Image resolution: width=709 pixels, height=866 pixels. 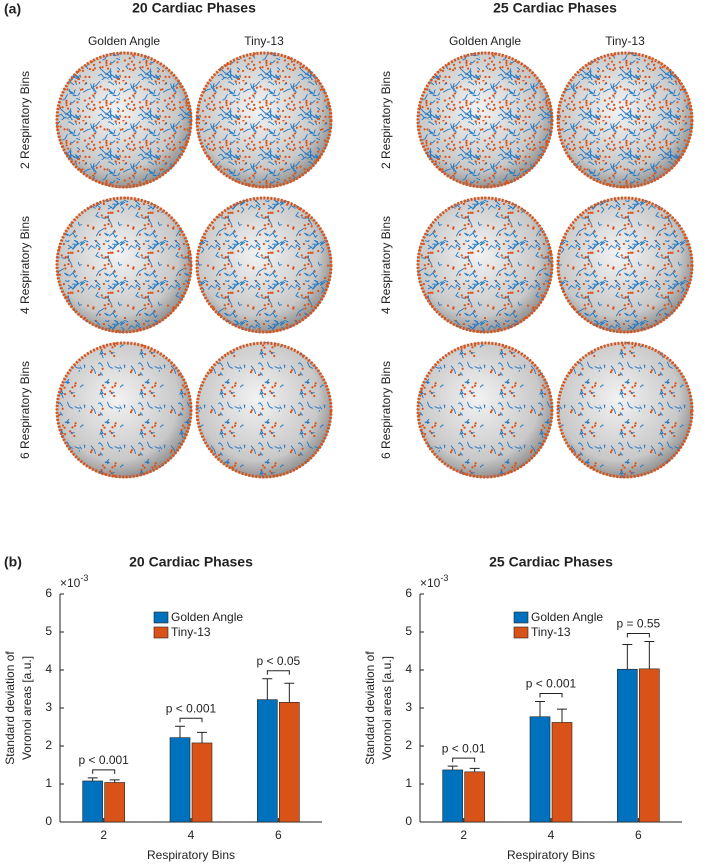 I want to click on group-title: 25 Cardiac Phases, so click(x=555, y=8).